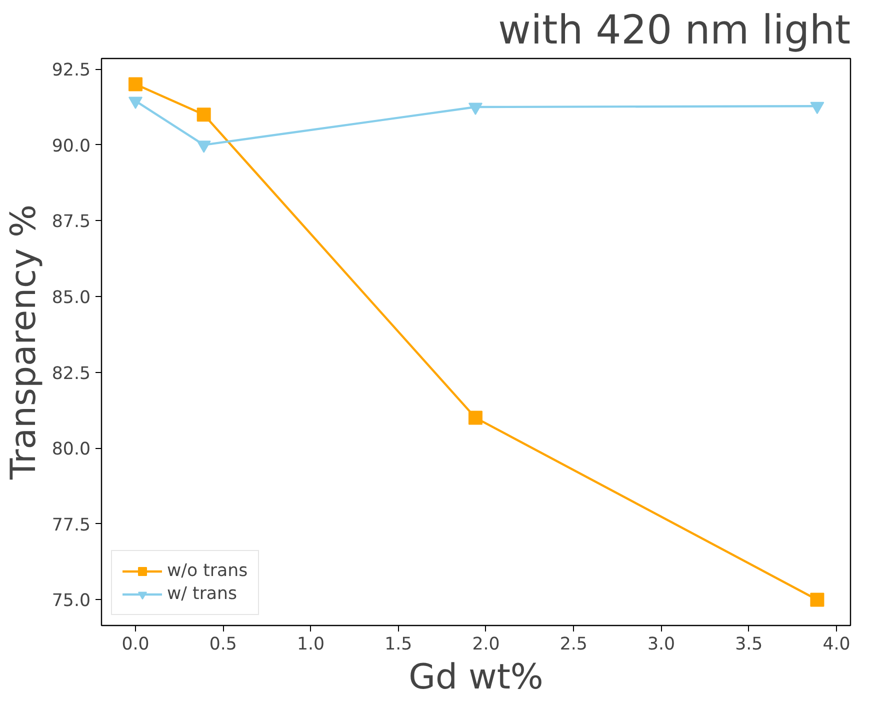 The height and width of the screenshot is (703, 884). I want to click on y-tick-label: 75.0, so click(71, 601).